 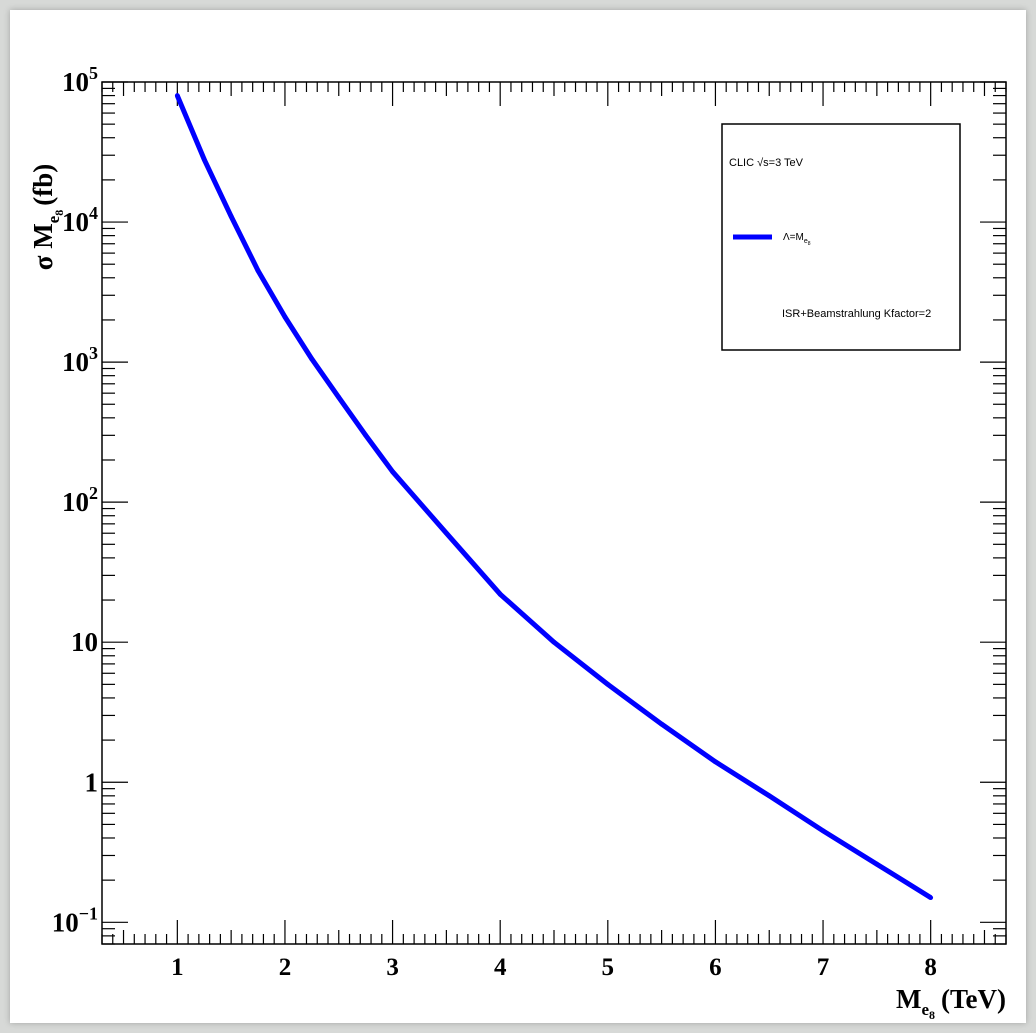 I want to click on legend-note: ISR+Beamstrahlung Kfactor=2, so click(x=856, y=314).